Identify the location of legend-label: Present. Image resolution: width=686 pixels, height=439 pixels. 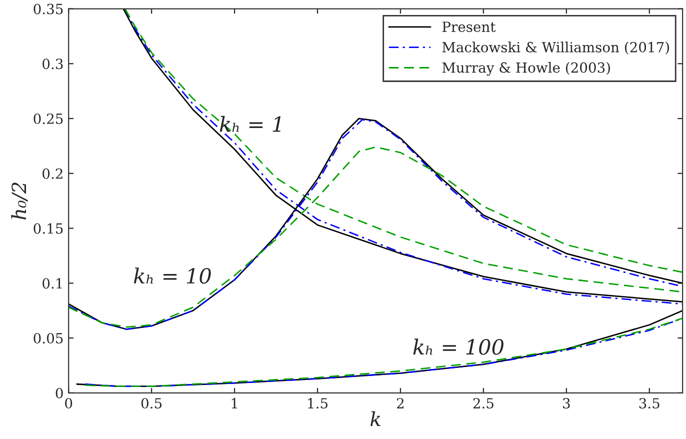
(469, 27).